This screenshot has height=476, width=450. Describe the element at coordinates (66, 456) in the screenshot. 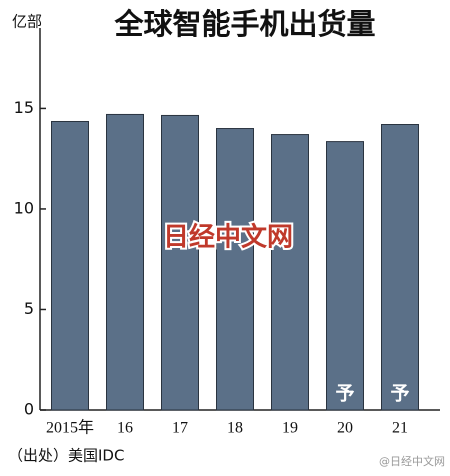

I see `source: （出处）美国IDC` at that location.